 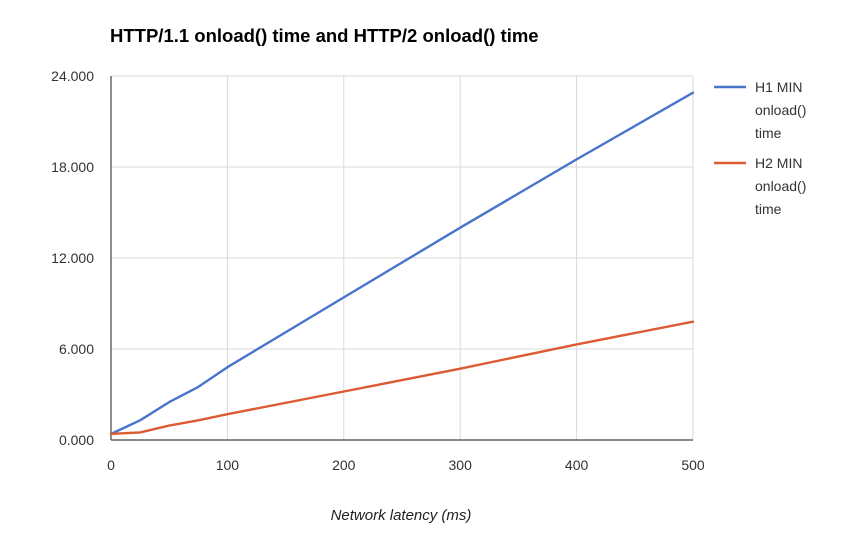 I want to click on legend-label-2: onload(), so click(x=780, y=186).